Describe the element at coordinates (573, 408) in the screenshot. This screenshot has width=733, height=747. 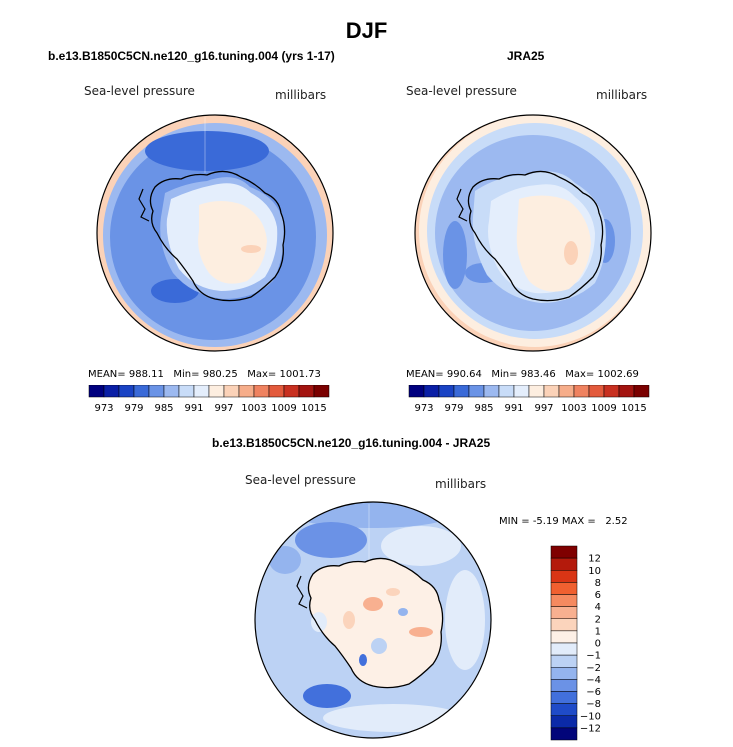
I see `panel-2-colorbar-tick-label: 1003` at that location.